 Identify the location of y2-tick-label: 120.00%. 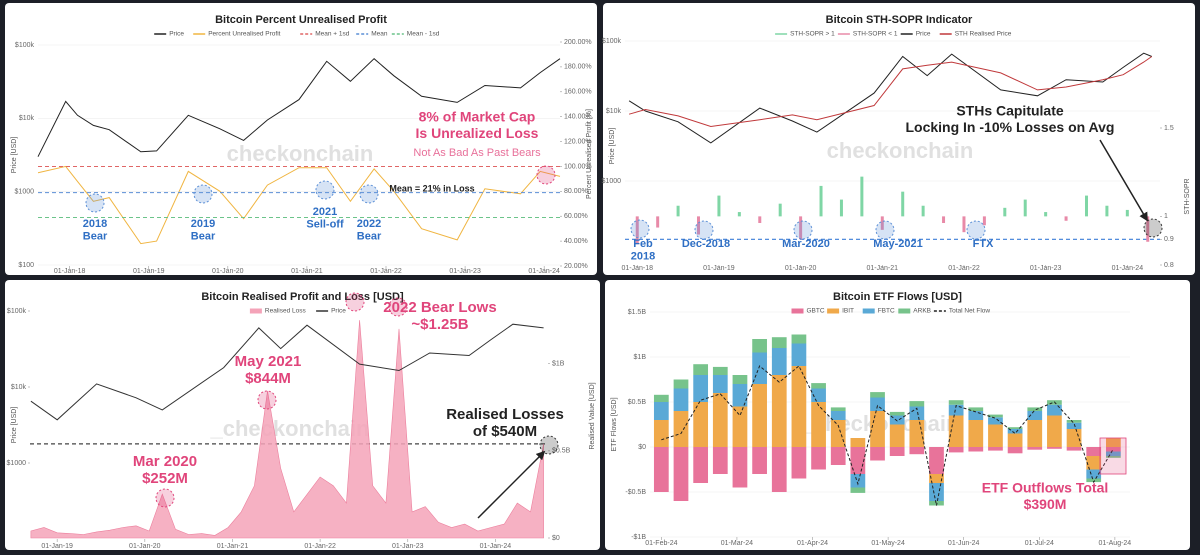
(578, 141).